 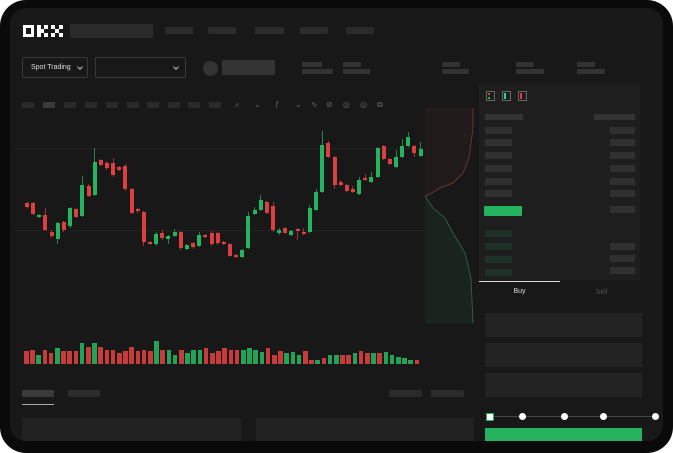 What do you see at coordinates (380, 104) in the screenshot?
I see `fullscreen-icon: ⧉` at bounding box center [380, 104].